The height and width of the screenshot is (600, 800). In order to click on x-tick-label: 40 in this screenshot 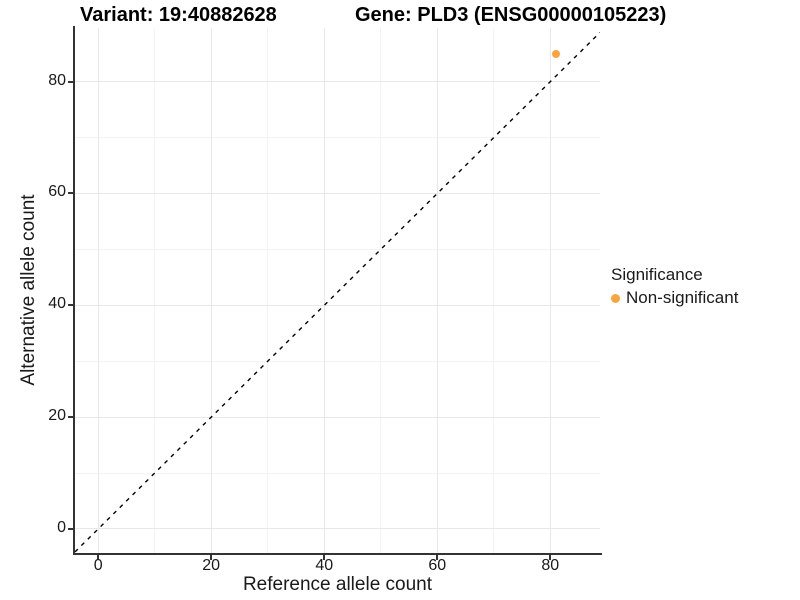, I will do `click(324, 565)`.